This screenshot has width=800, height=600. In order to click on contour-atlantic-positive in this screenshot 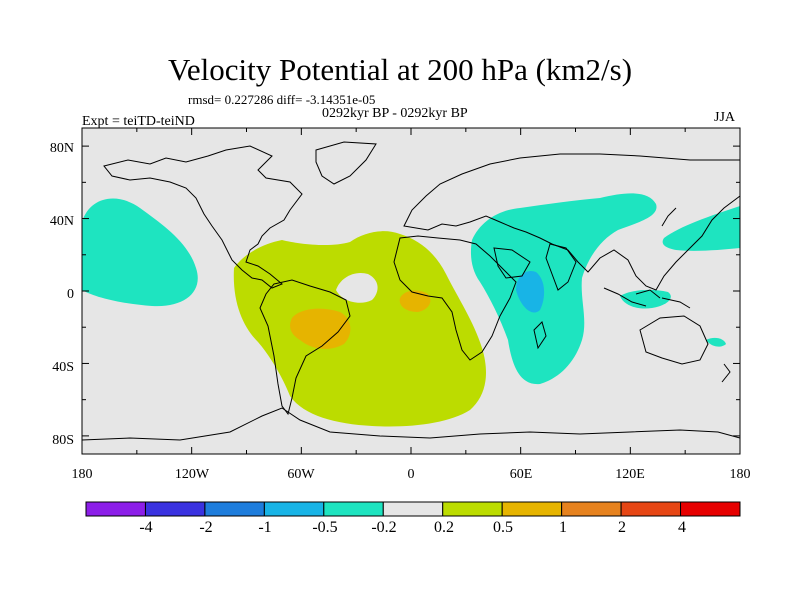, I will do `click(359, 329)`.